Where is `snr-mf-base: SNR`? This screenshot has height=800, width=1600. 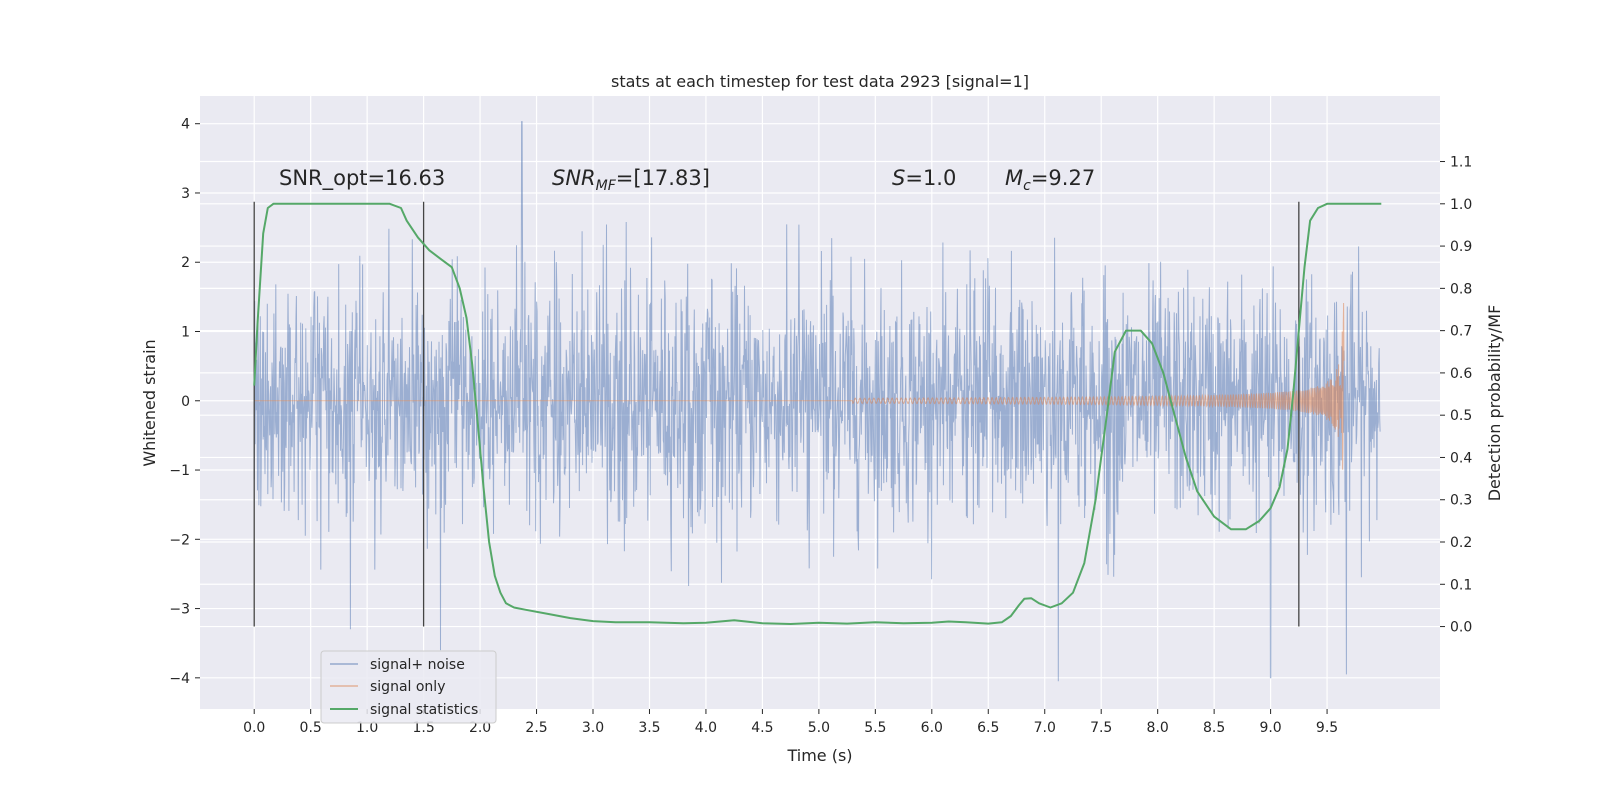
snr-mf-base: SNR is located at coordinates (574, 178).